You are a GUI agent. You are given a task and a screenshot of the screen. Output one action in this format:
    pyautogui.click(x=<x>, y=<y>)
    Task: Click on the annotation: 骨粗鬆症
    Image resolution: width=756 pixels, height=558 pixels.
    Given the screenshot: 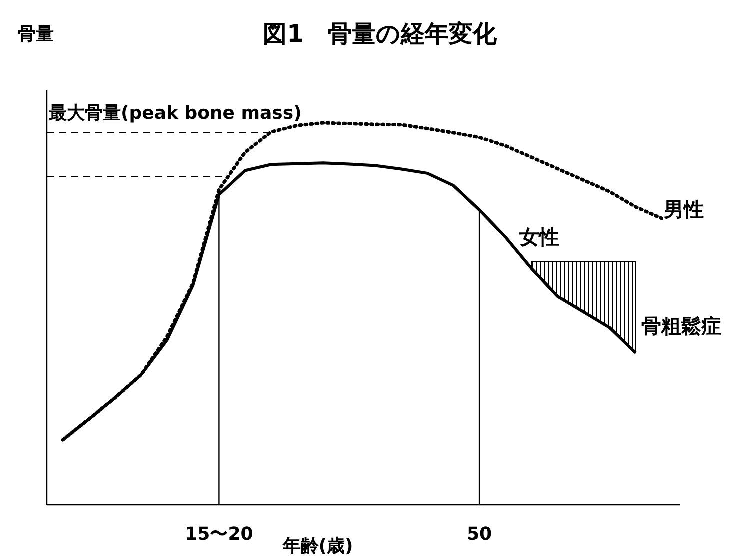 What is the action you would take?
    pyautogui.click(x=682, y=326)
    